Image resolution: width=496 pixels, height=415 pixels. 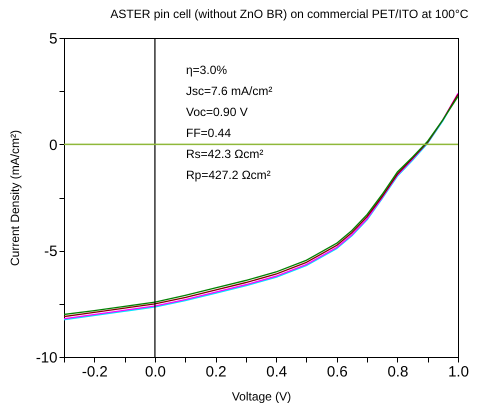 I want to click on y-tick-label: -10, so click(x=47, y=358).